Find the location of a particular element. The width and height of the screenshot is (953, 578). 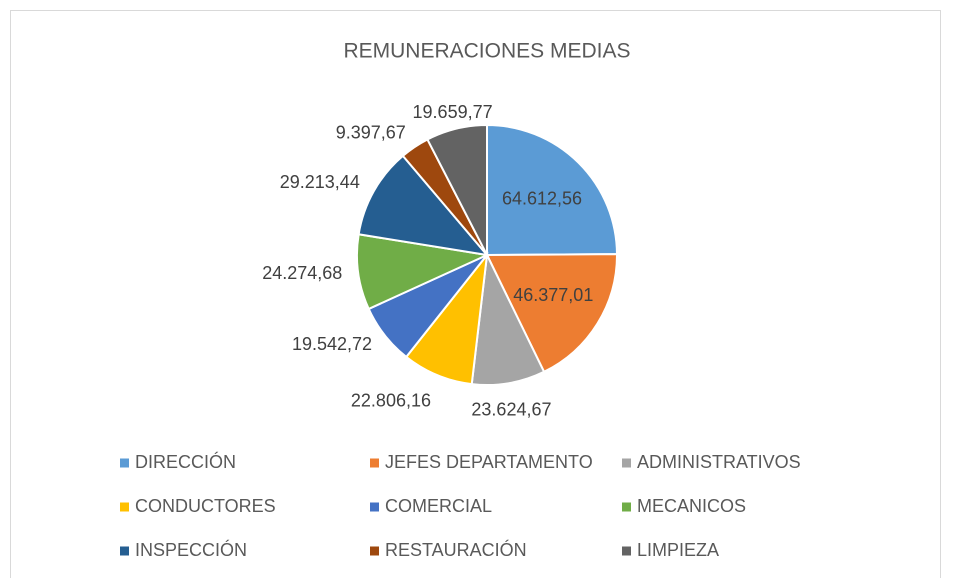

legend-label: INSPECCIÓN is located at coordinates (191, 549).